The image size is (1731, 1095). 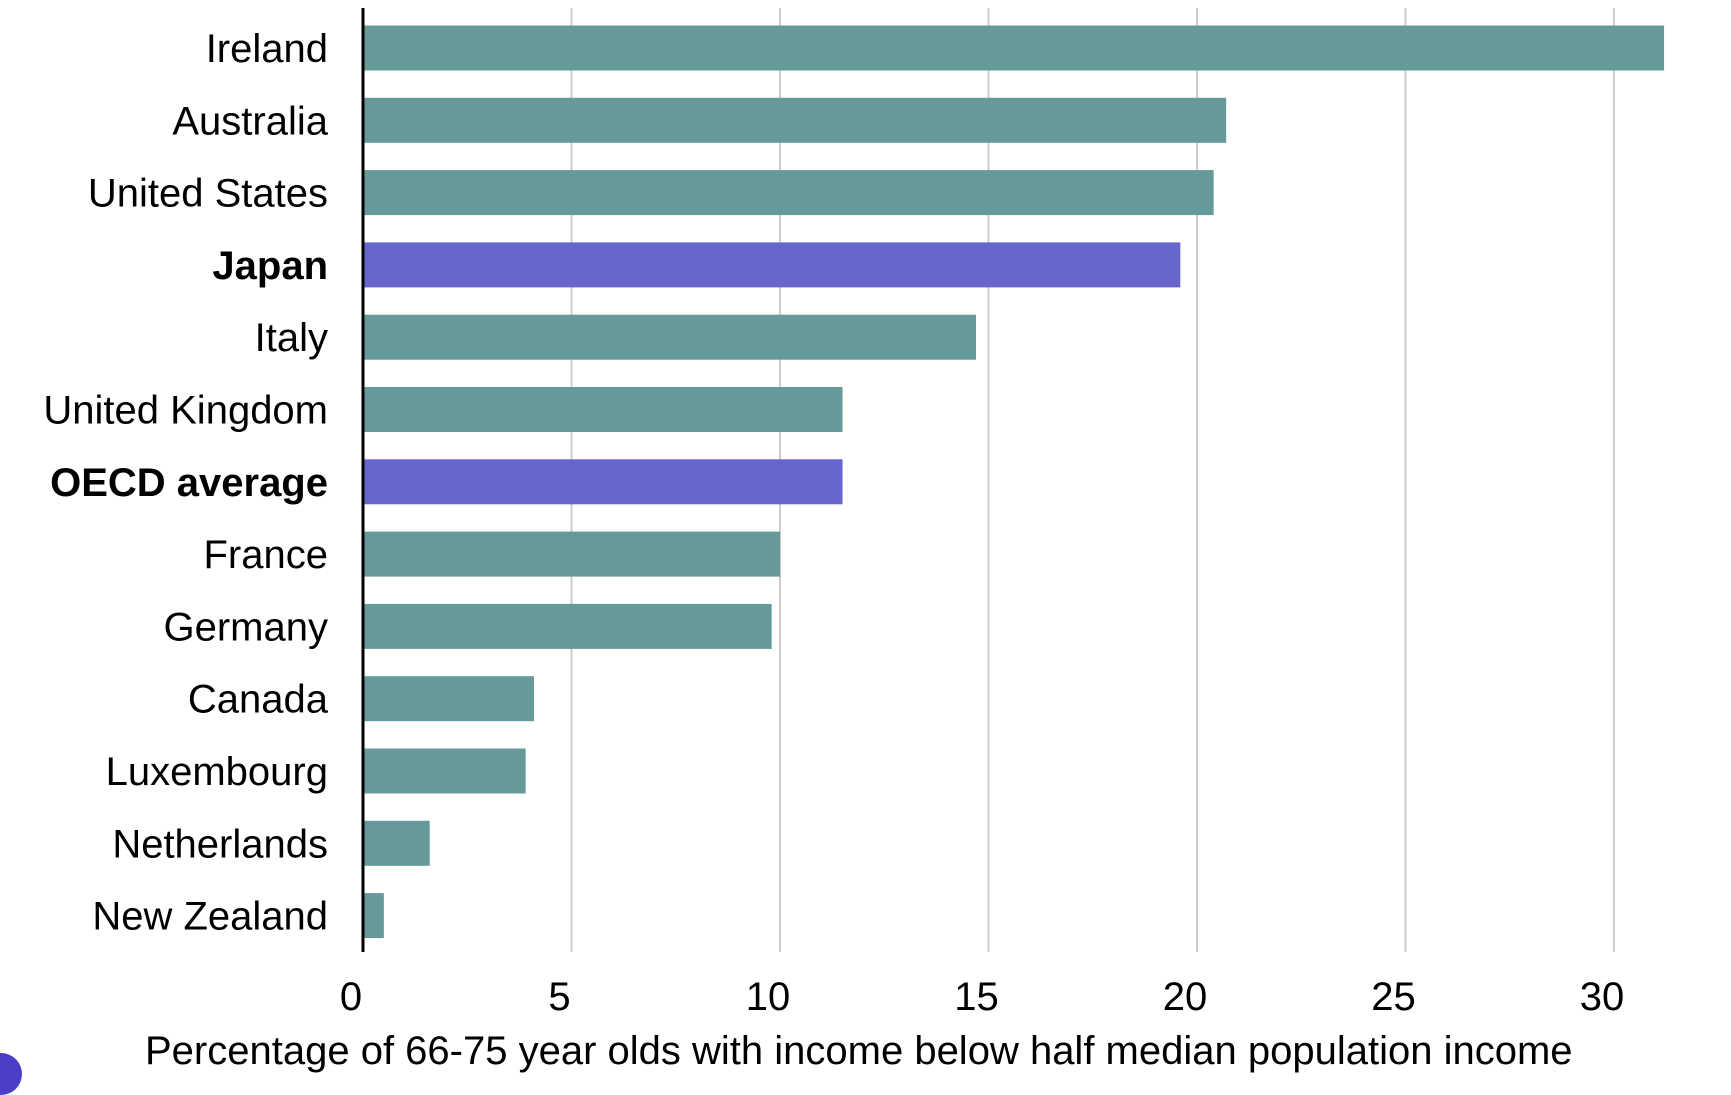 I want to click on x-tick-label: 5, so click(x=559, y=997).